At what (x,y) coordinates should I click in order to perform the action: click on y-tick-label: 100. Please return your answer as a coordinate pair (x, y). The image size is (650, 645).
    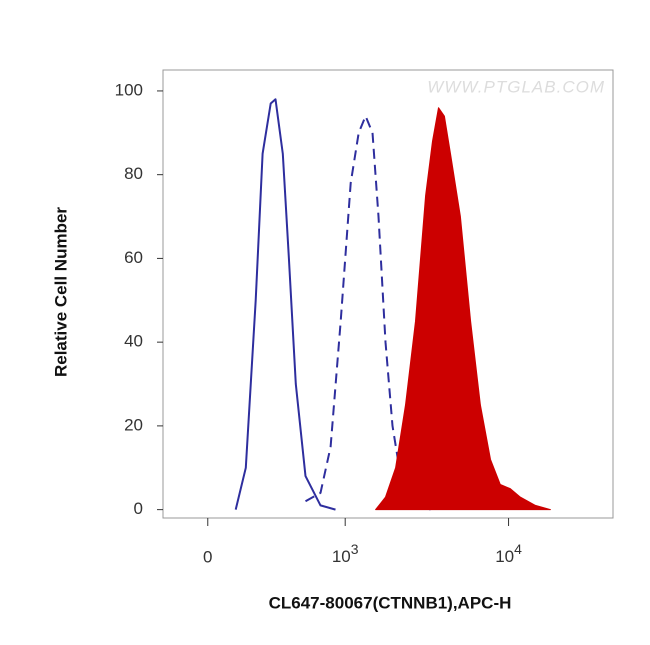
    Looking at the image, I should click on (129, 89).